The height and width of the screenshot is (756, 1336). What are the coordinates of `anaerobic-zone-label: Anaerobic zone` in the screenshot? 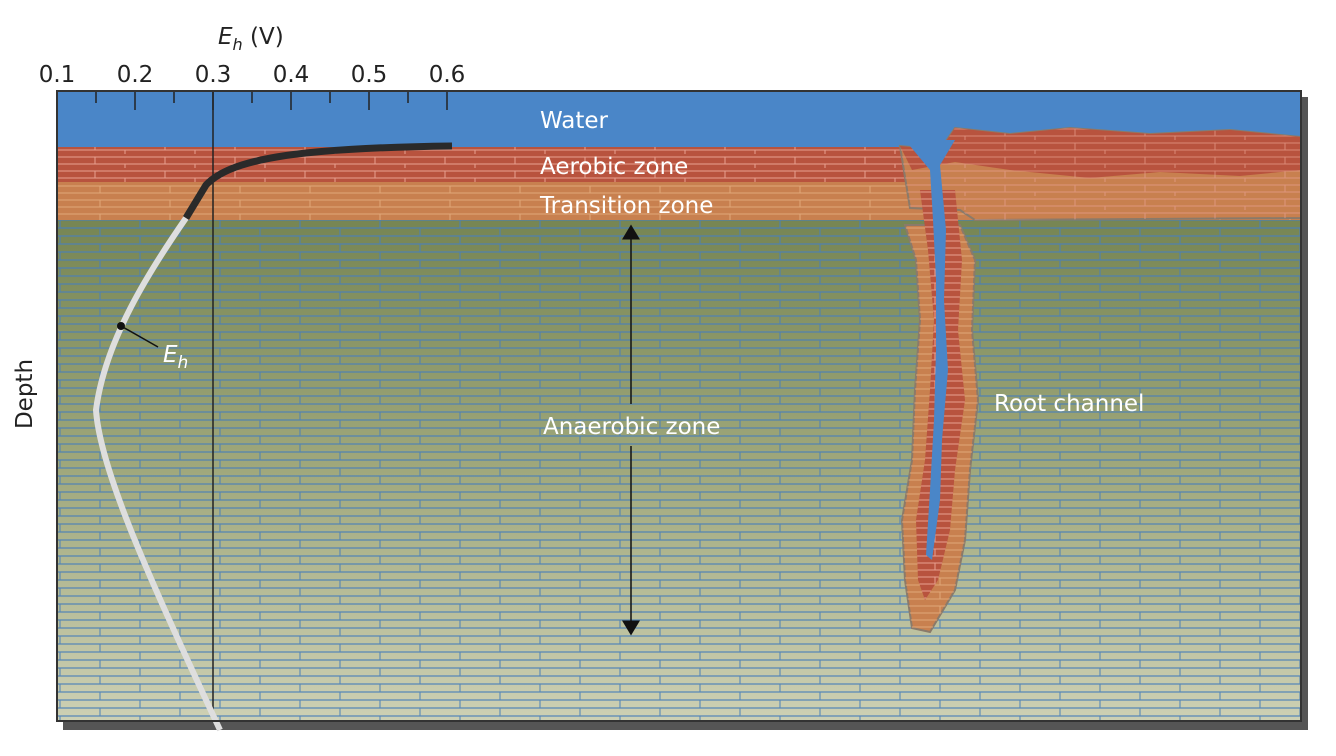 It's located at (631, 427).